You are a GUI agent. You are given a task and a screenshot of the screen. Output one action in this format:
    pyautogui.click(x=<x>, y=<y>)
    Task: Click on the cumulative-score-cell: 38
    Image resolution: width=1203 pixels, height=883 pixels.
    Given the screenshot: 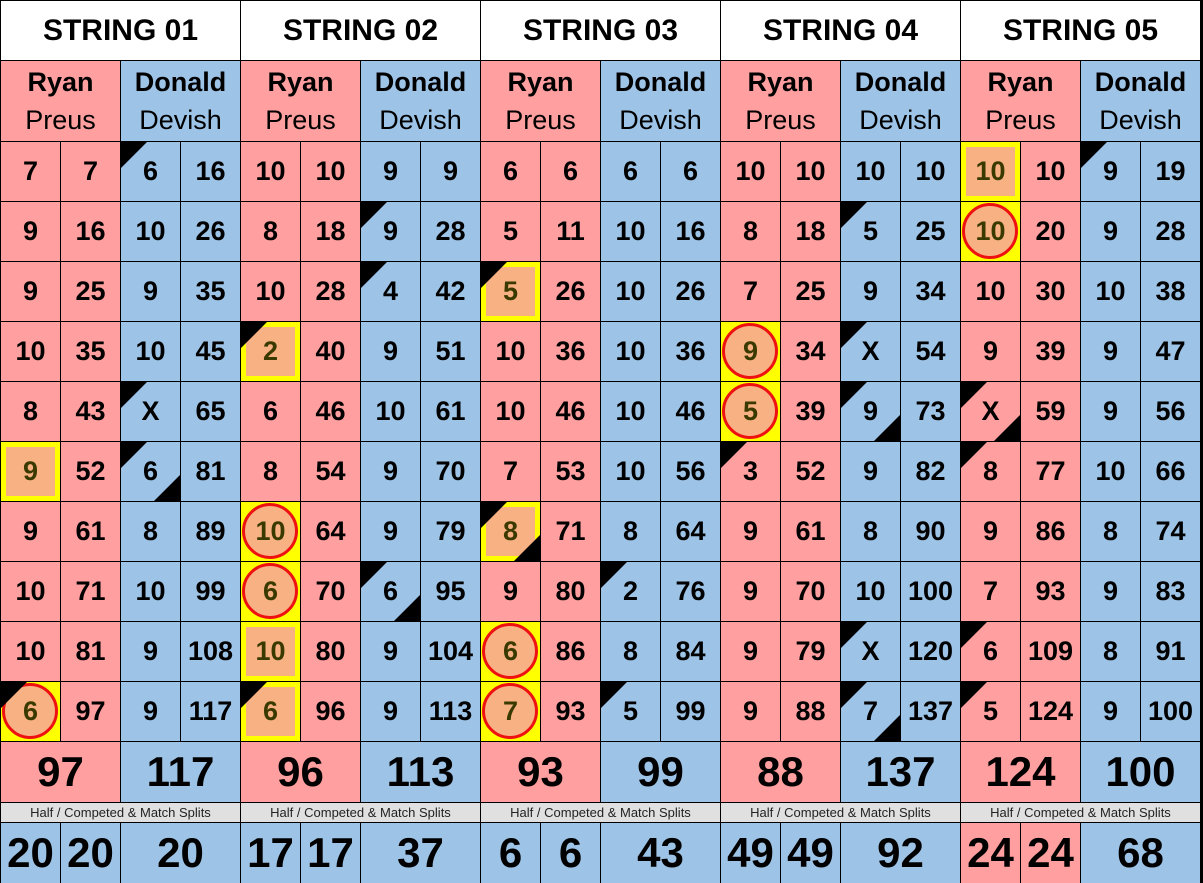 What is the action you would take?
    pyautogui.click(x=1170, y=291)
    